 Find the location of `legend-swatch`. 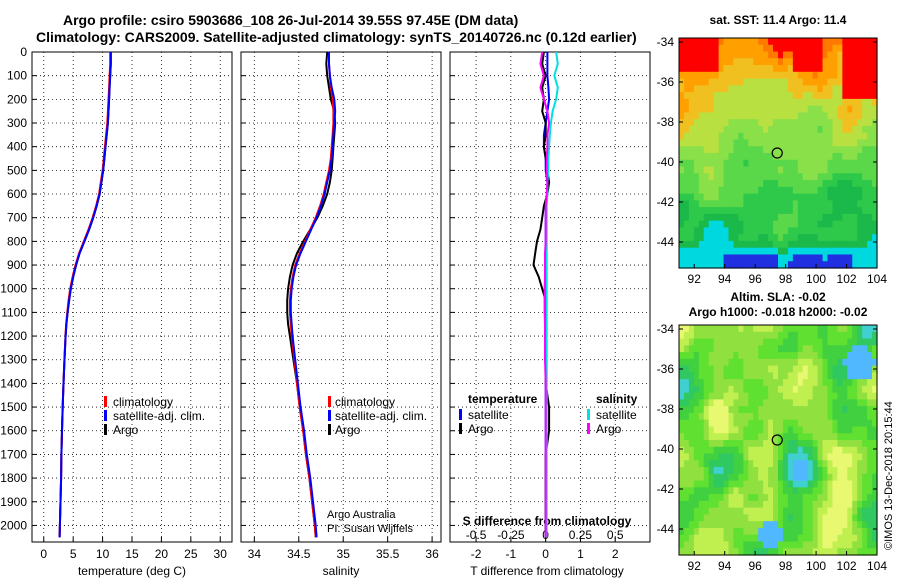

legend-swatch is located at coordinates (329, 415).